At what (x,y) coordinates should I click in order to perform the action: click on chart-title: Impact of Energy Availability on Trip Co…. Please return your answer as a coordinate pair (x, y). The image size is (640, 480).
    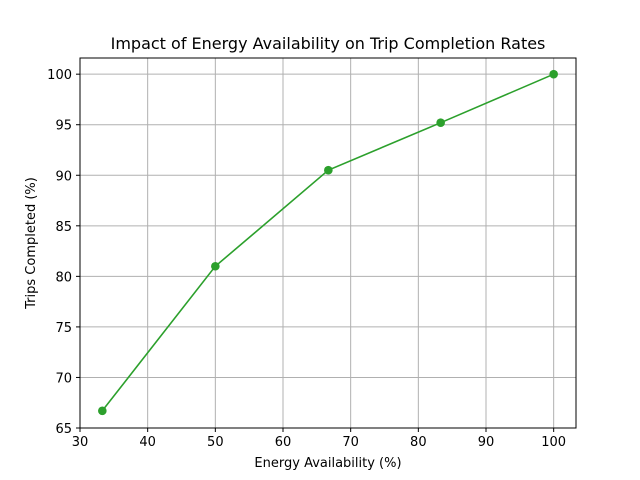
    Looking at the image, I should click on (328, 43).